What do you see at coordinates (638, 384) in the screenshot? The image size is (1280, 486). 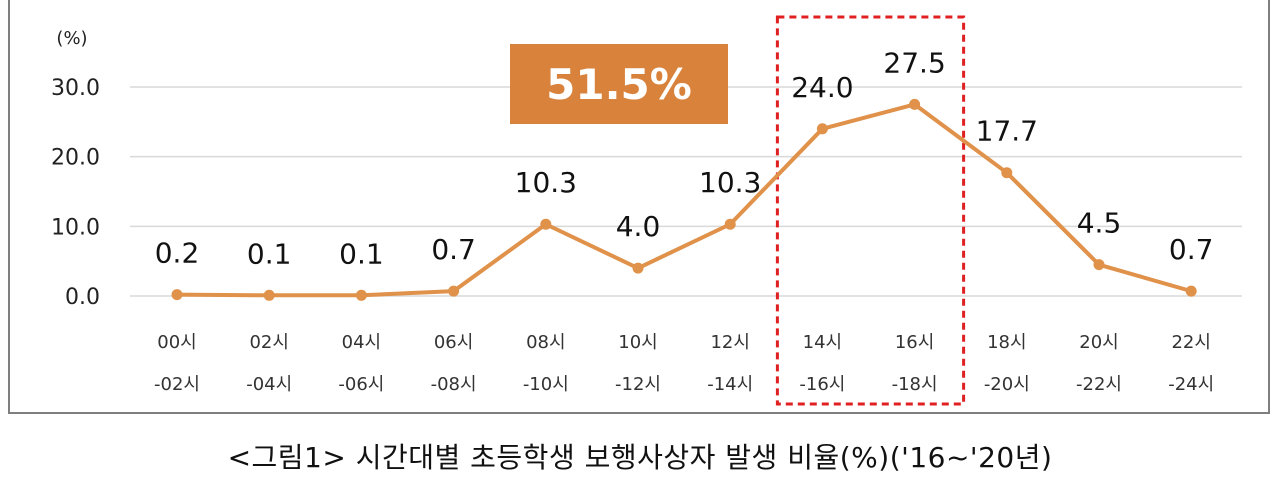 I see `x-tick-label: -12시` at bounding box center [638, 384].